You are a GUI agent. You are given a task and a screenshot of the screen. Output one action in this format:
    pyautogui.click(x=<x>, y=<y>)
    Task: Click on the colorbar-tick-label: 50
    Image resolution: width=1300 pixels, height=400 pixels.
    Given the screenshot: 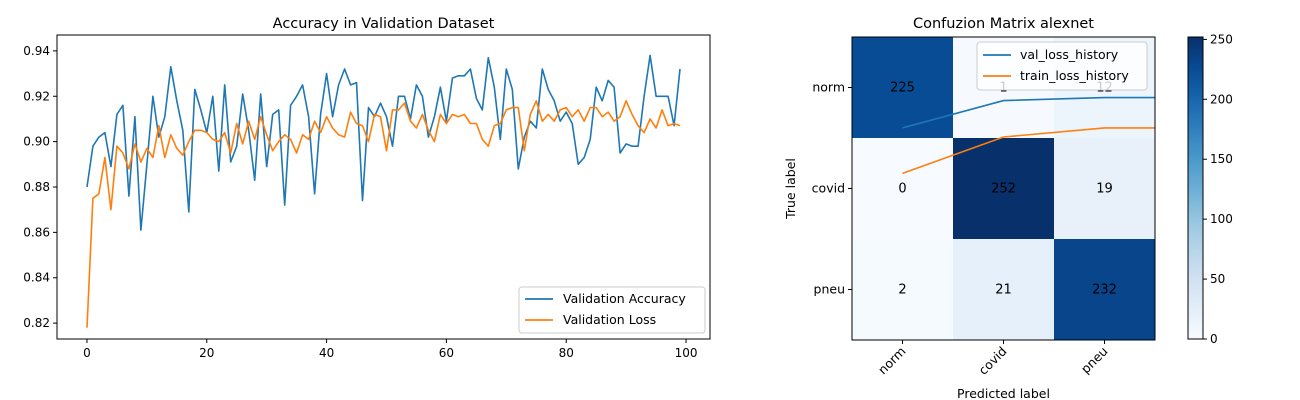 What is the action you would take?
    pyautogui.click(x=1217, y=279)
    